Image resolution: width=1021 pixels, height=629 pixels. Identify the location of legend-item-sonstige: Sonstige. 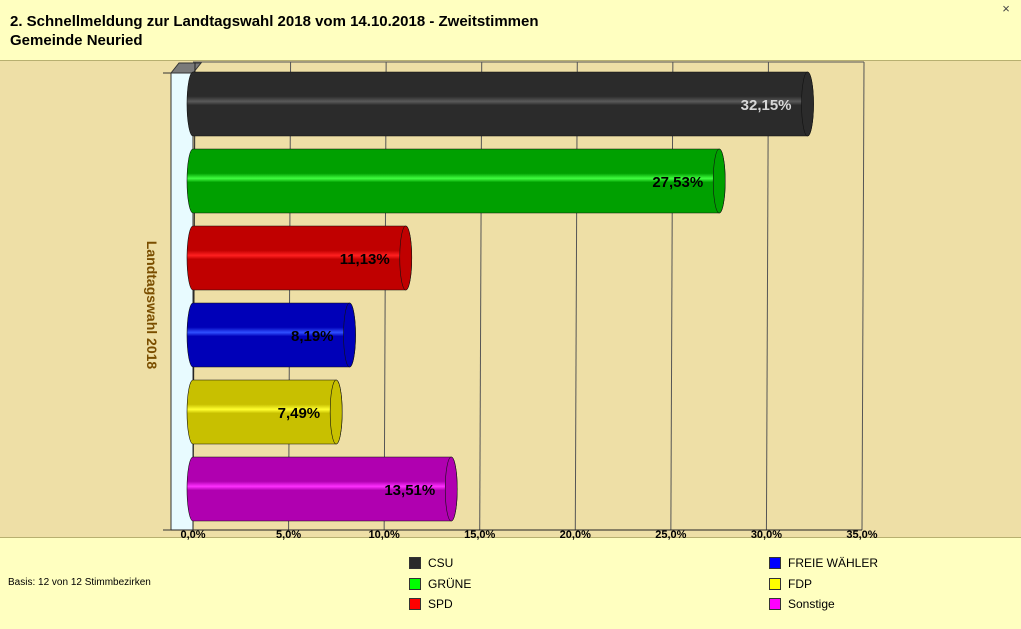
(802, 604).